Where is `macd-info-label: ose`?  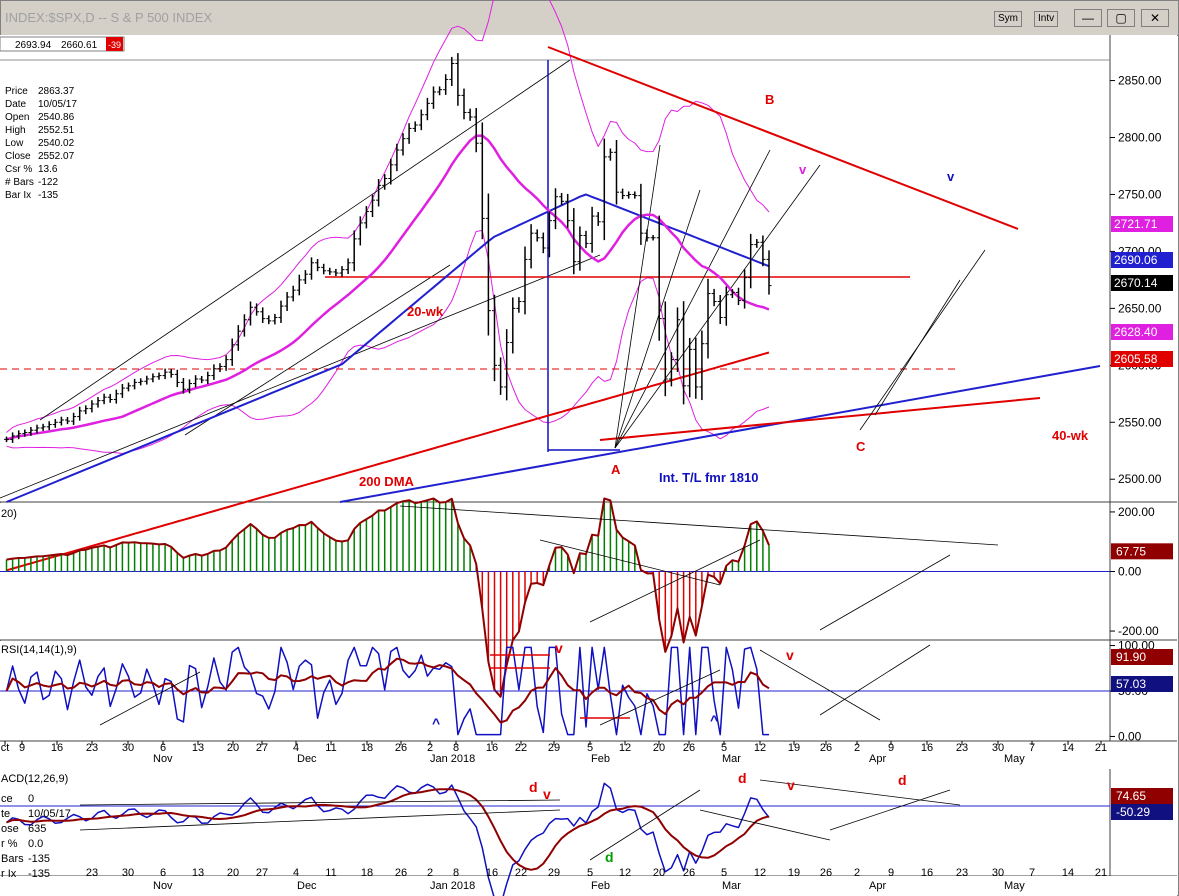
macd-info-label: ose is located at coordinates (10, 829).